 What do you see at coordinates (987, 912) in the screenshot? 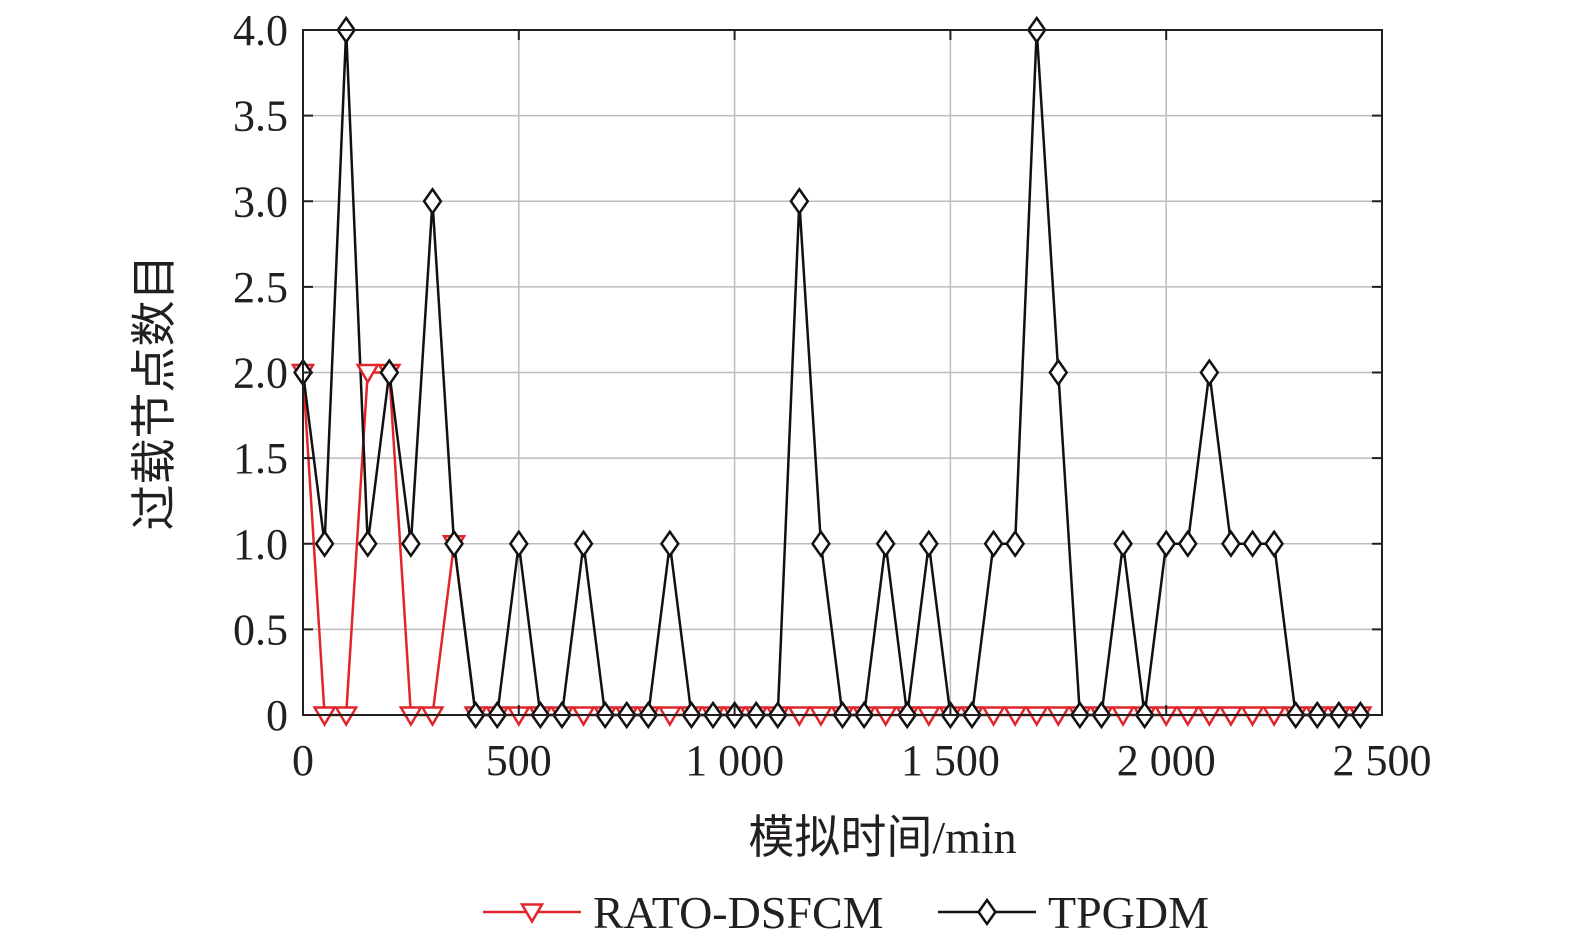
I see `legend-marker-tpgdm` at bounding box center [987, 912].